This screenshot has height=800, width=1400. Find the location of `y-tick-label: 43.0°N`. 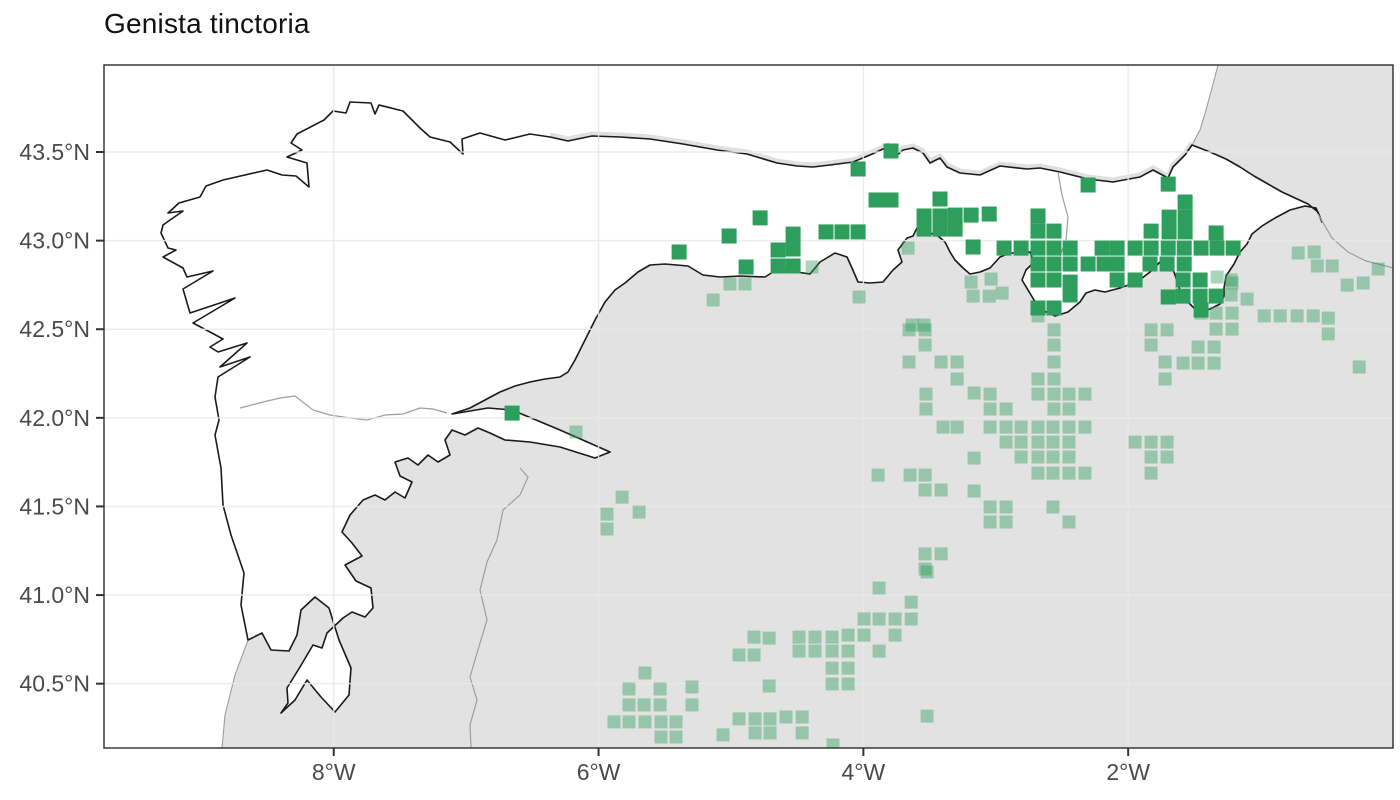

y-tick-label: 43.0°N is located at coordinates (54, 241).